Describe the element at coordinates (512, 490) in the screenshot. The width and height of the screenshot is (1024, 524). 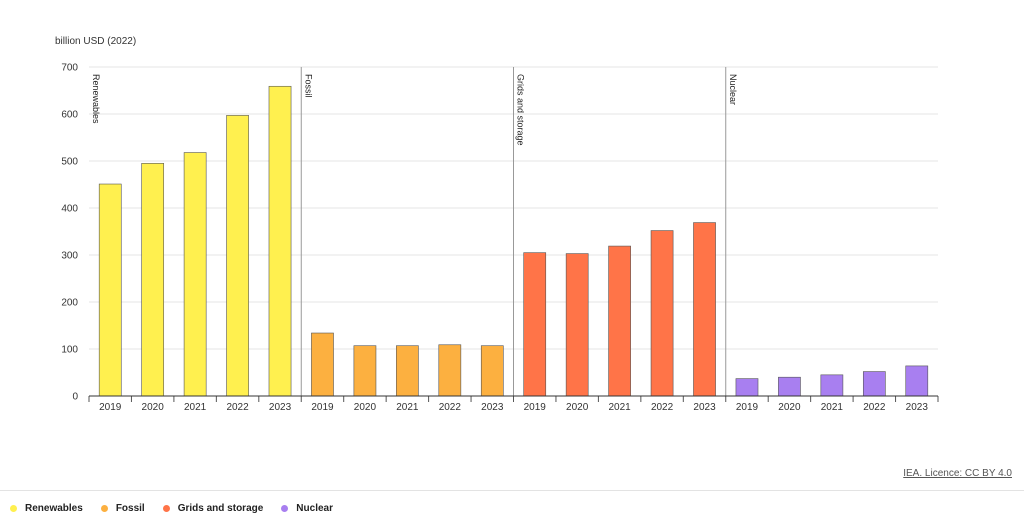
I see `legend-divider` at that location.